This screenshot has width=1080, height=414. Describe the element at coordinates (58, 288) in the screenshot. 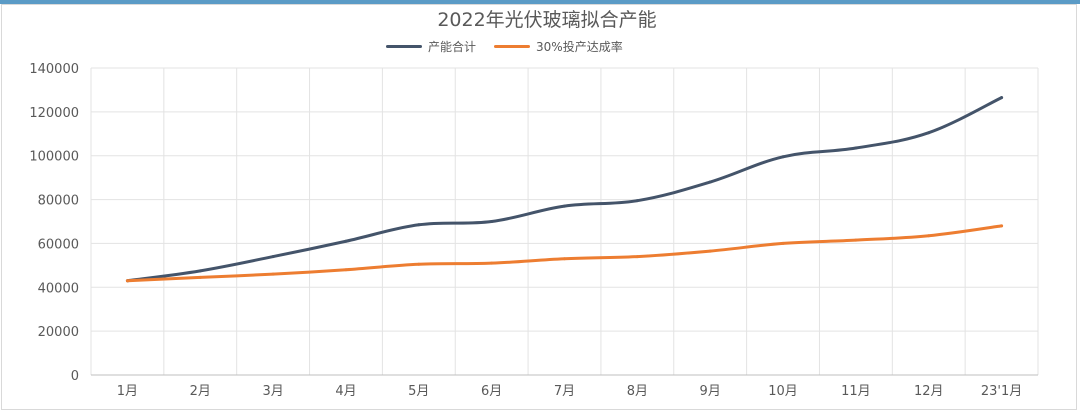

I see `y-tick-label: 40000` at that location.